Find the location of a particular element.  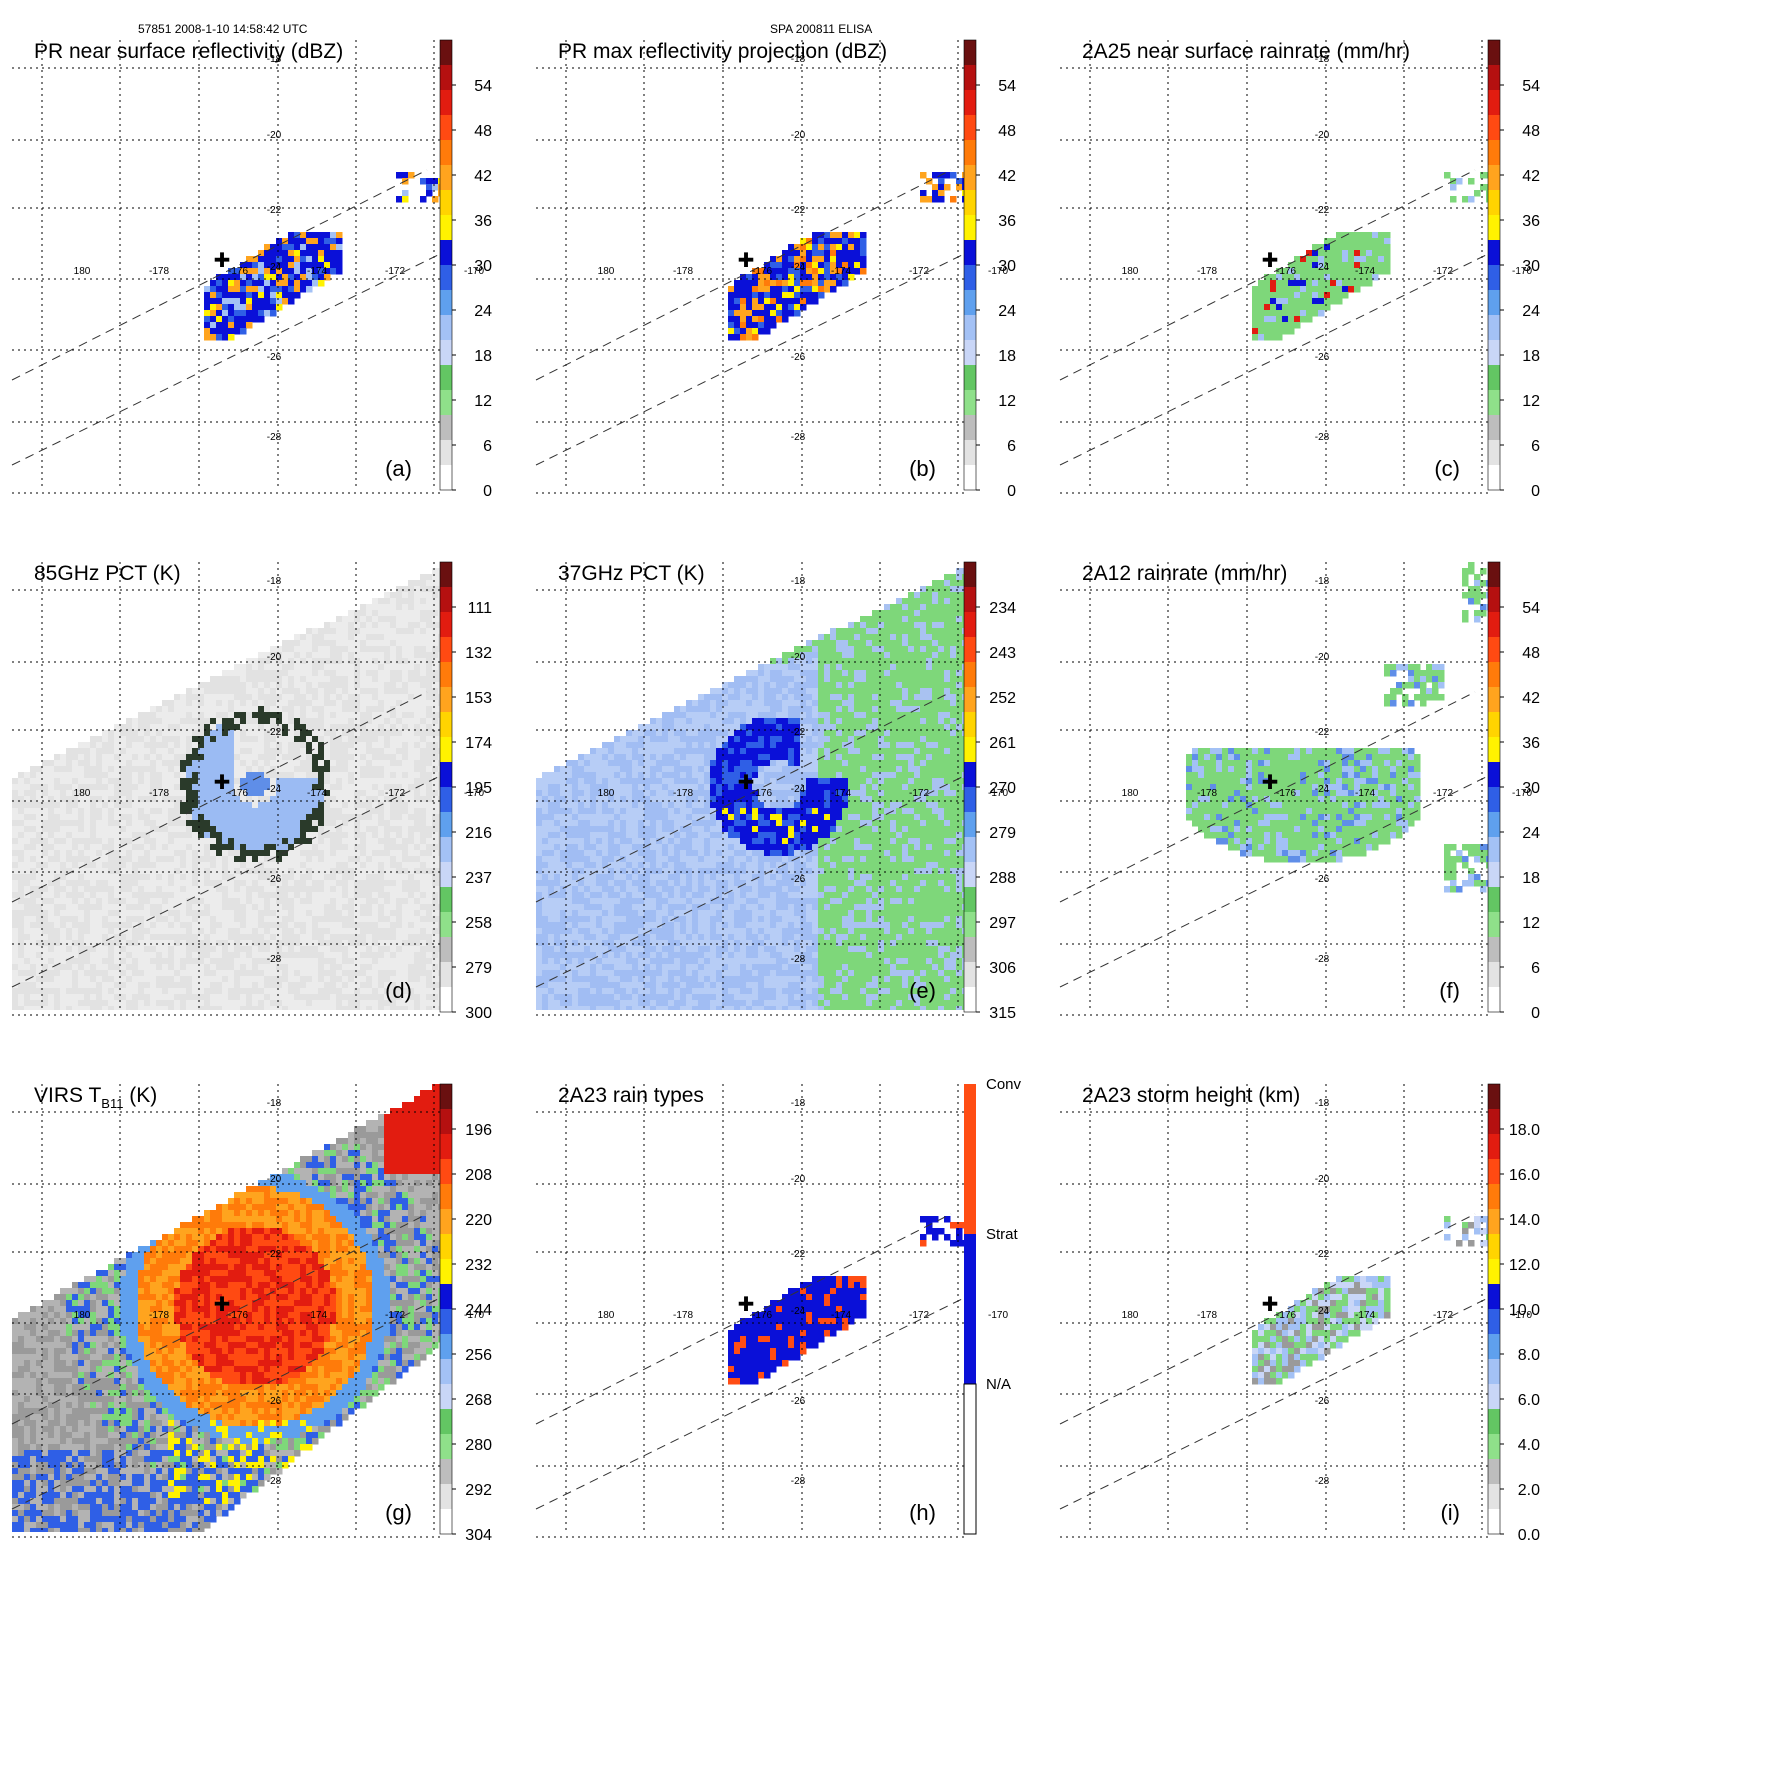

colorbar-label: 12 is located at coordinates (1007, 401).